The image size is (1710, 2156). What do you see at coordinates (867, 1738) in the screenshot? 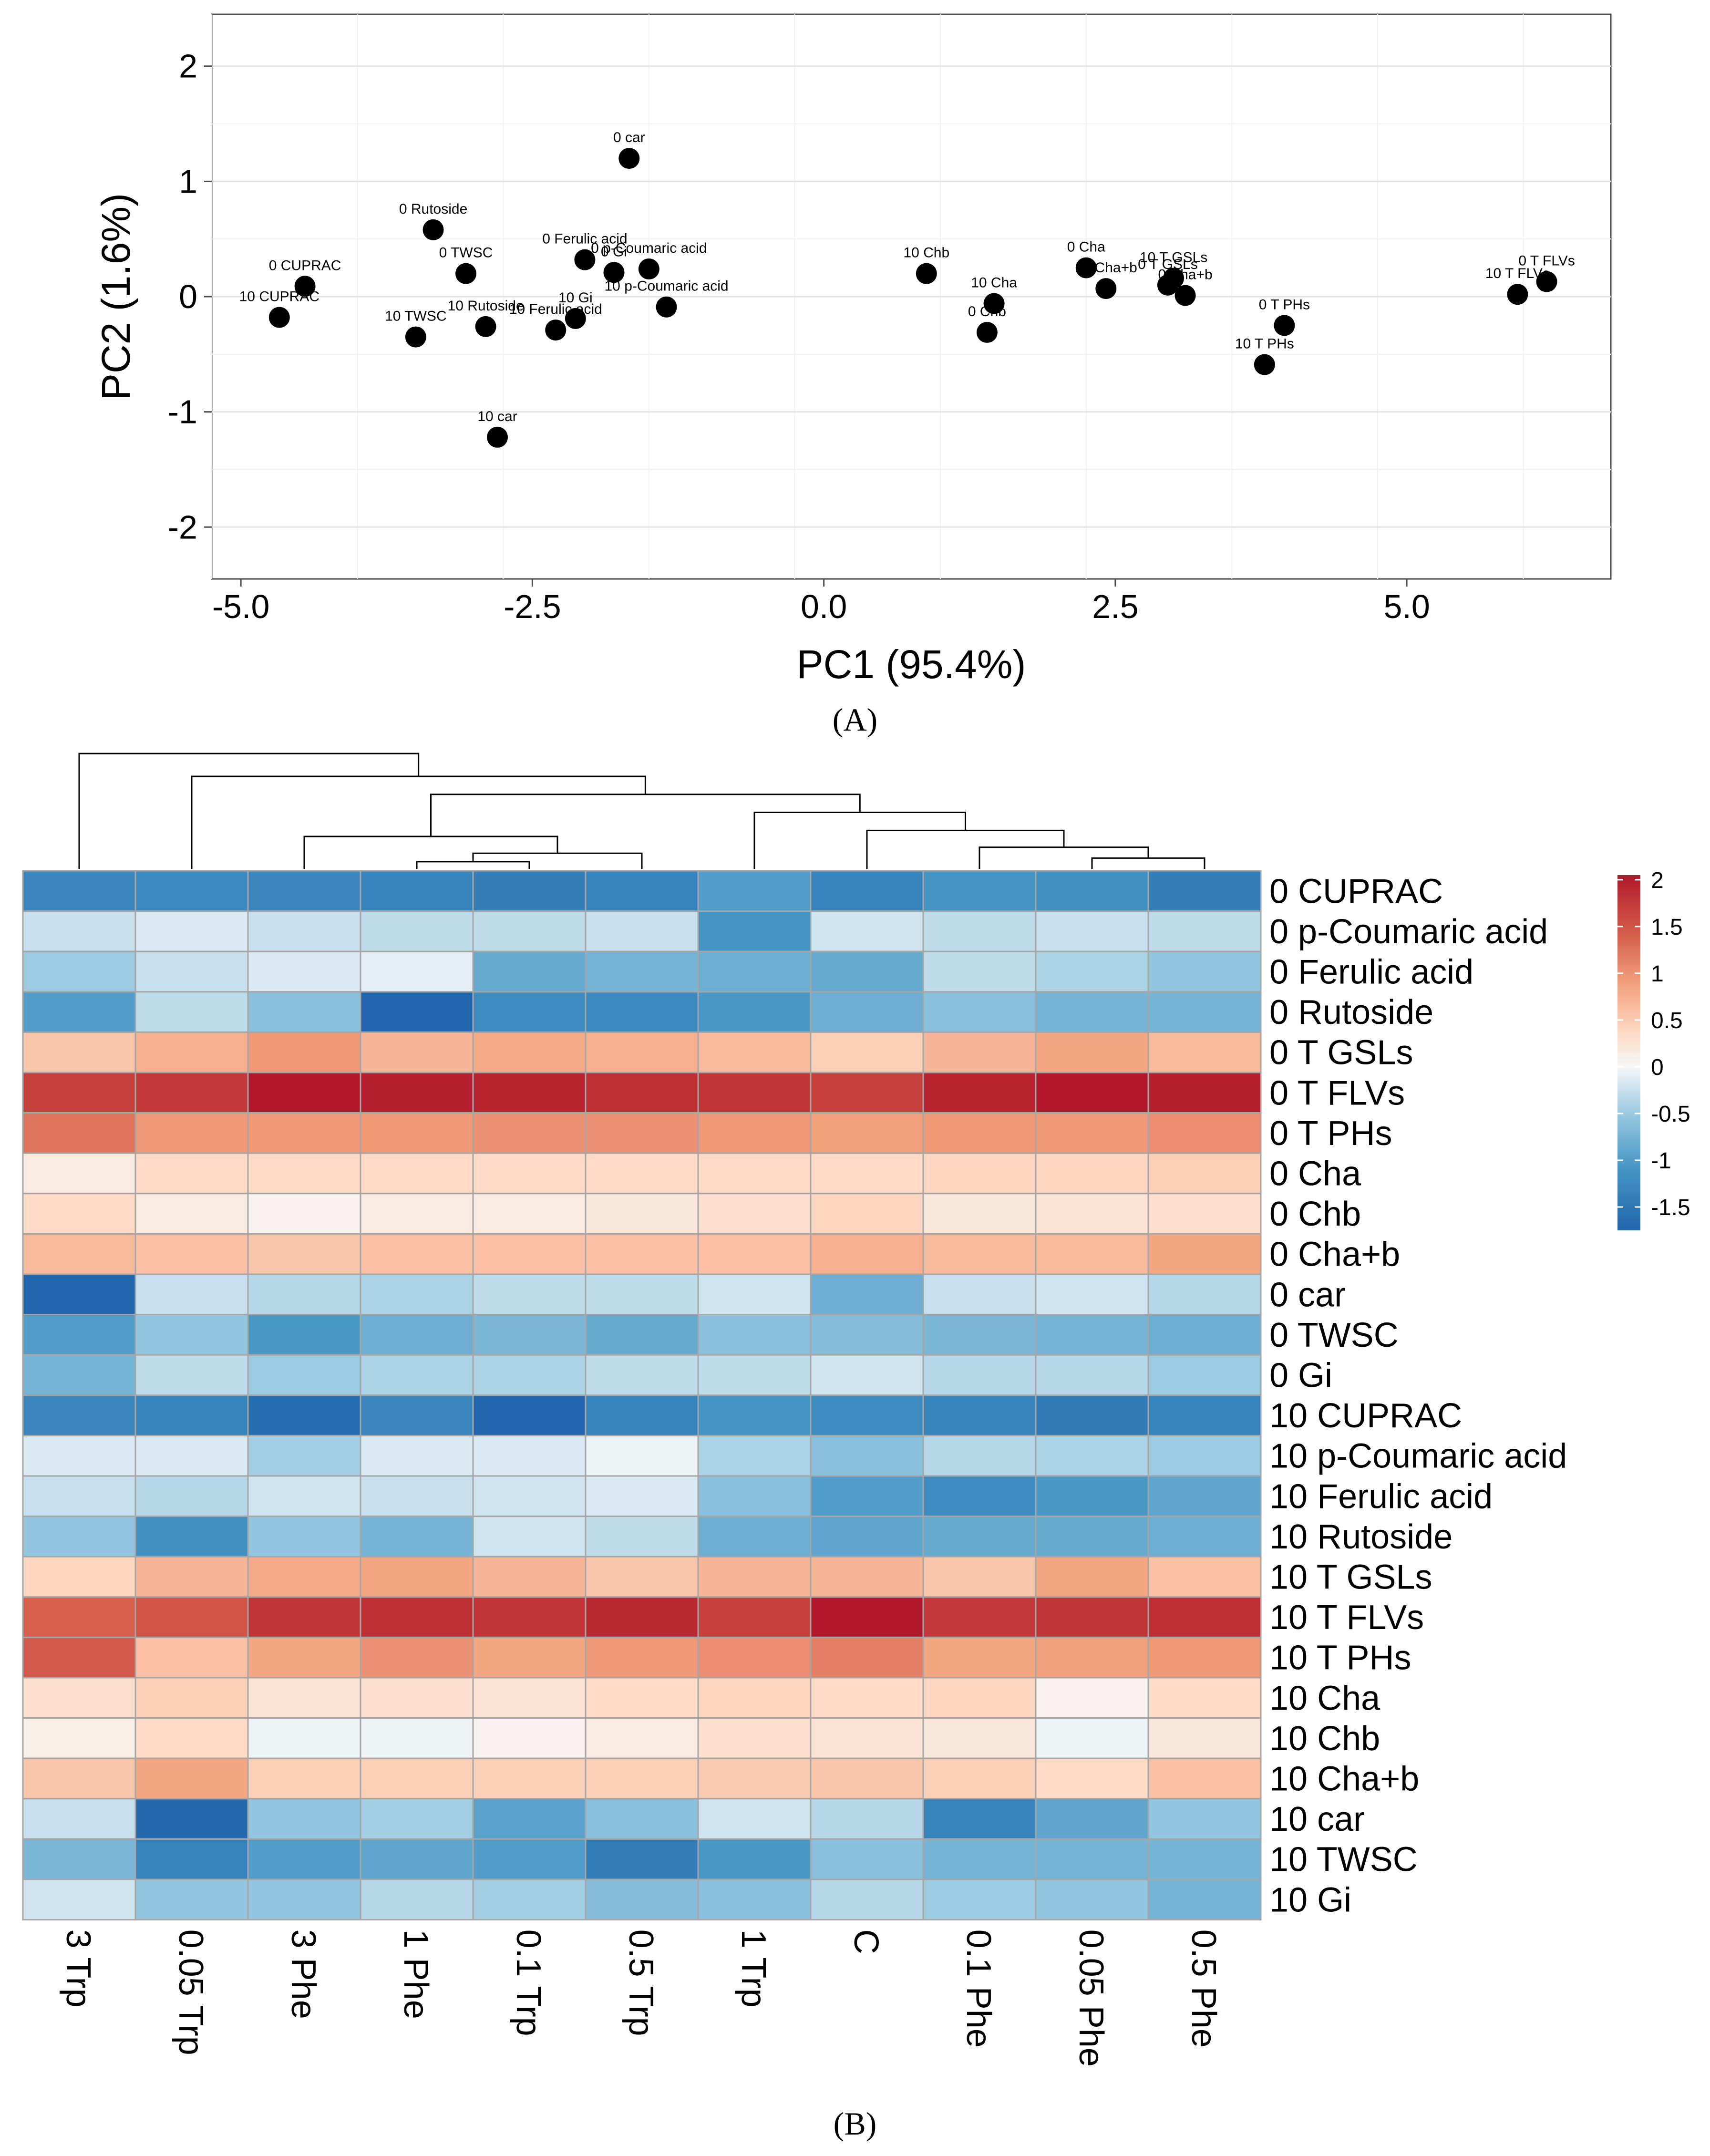
I see `heat-cell-10-chb-c` at bounding box center [867, 1738].